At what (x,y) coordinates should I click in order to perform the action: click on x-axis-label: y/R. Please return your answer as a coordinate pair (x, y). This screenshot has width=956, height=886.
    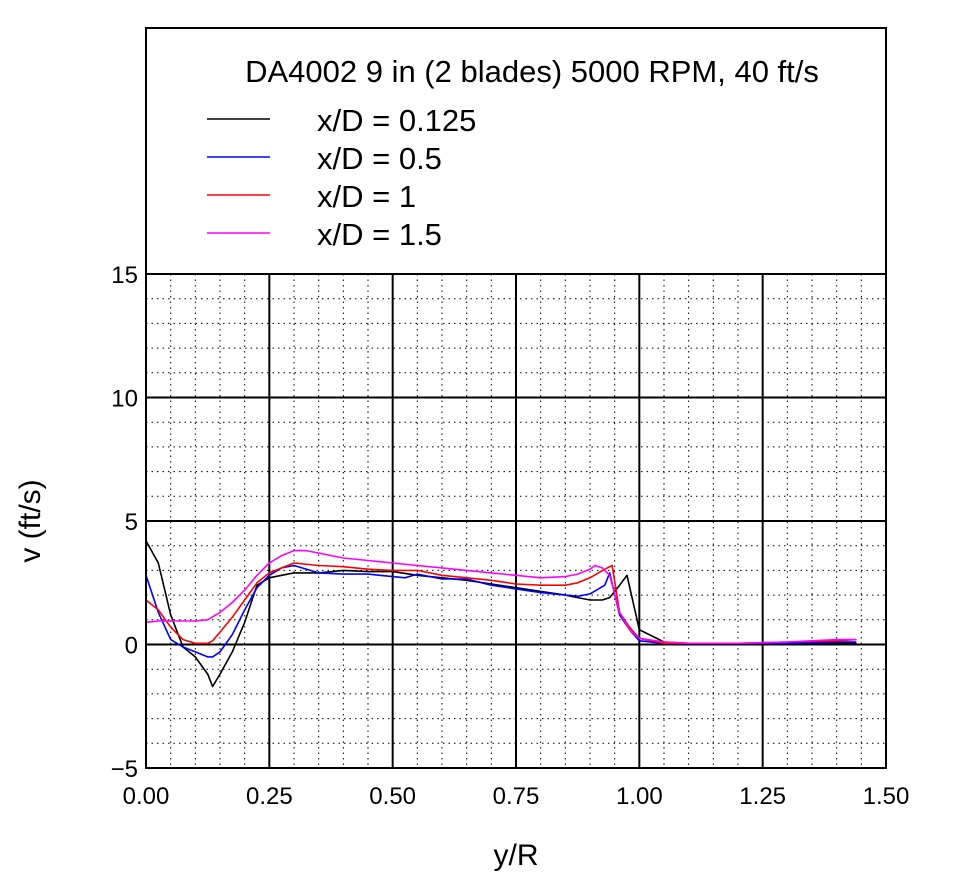
    Looking at the image, I should click on (516, 855).